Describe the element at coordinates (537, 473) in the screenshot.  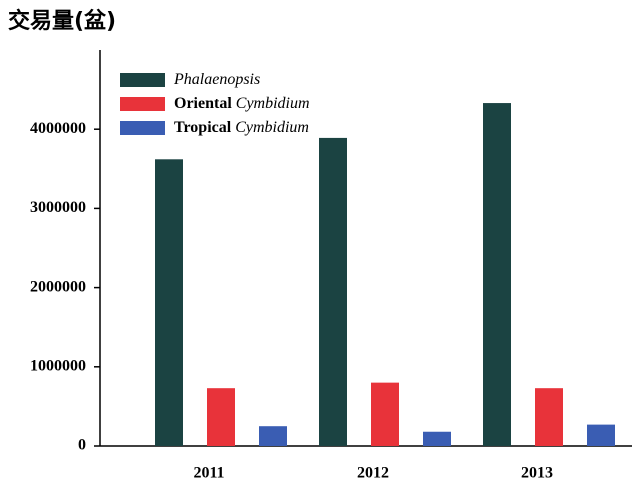
I see `x-tick-label: 2013` at that location.